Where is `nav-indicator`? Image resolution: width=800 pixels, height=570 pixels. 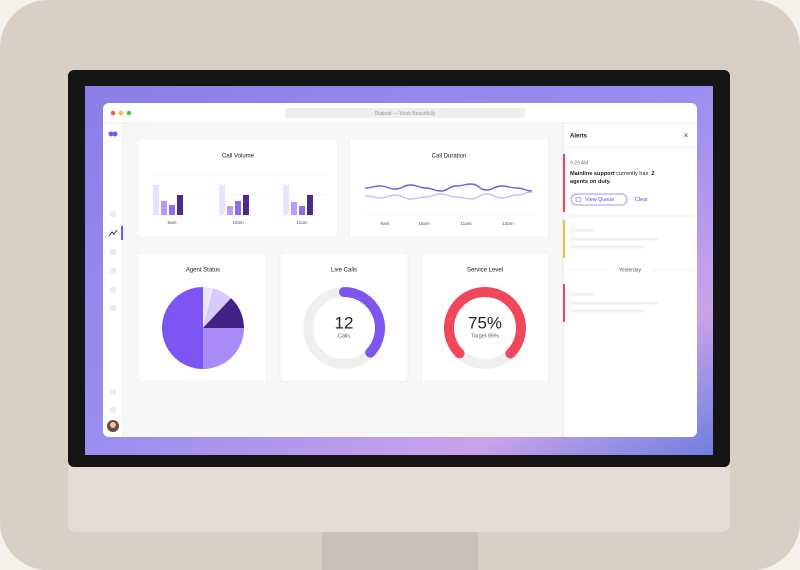 nav-indicator is located at coordinates (122, 233).